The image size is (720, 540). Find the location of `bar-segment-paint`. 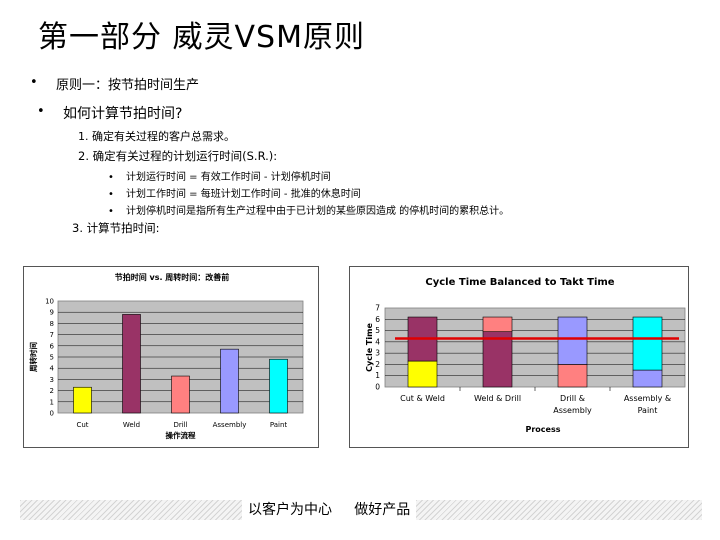

bar-segment-paint is located at coordinates (647, 343).